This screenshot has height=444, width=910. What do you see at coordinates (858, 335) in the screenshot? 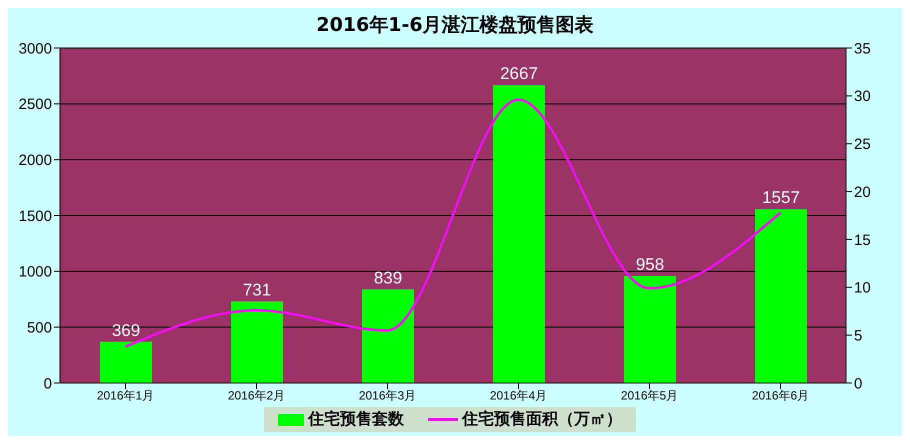
I see `y2-tick-label: 5` at bounding box center [858, 335].